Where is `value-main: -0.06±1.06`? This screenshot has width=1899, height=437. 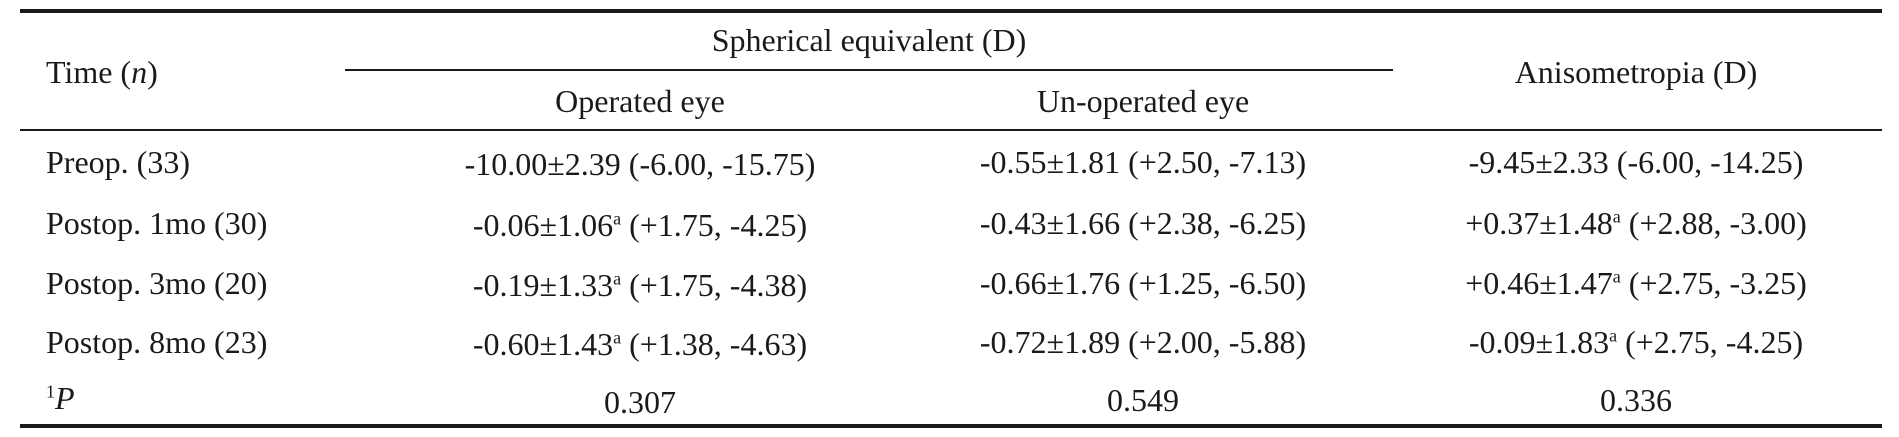
value-main: -0.06±1.06 is located at coordinates (543, 225).